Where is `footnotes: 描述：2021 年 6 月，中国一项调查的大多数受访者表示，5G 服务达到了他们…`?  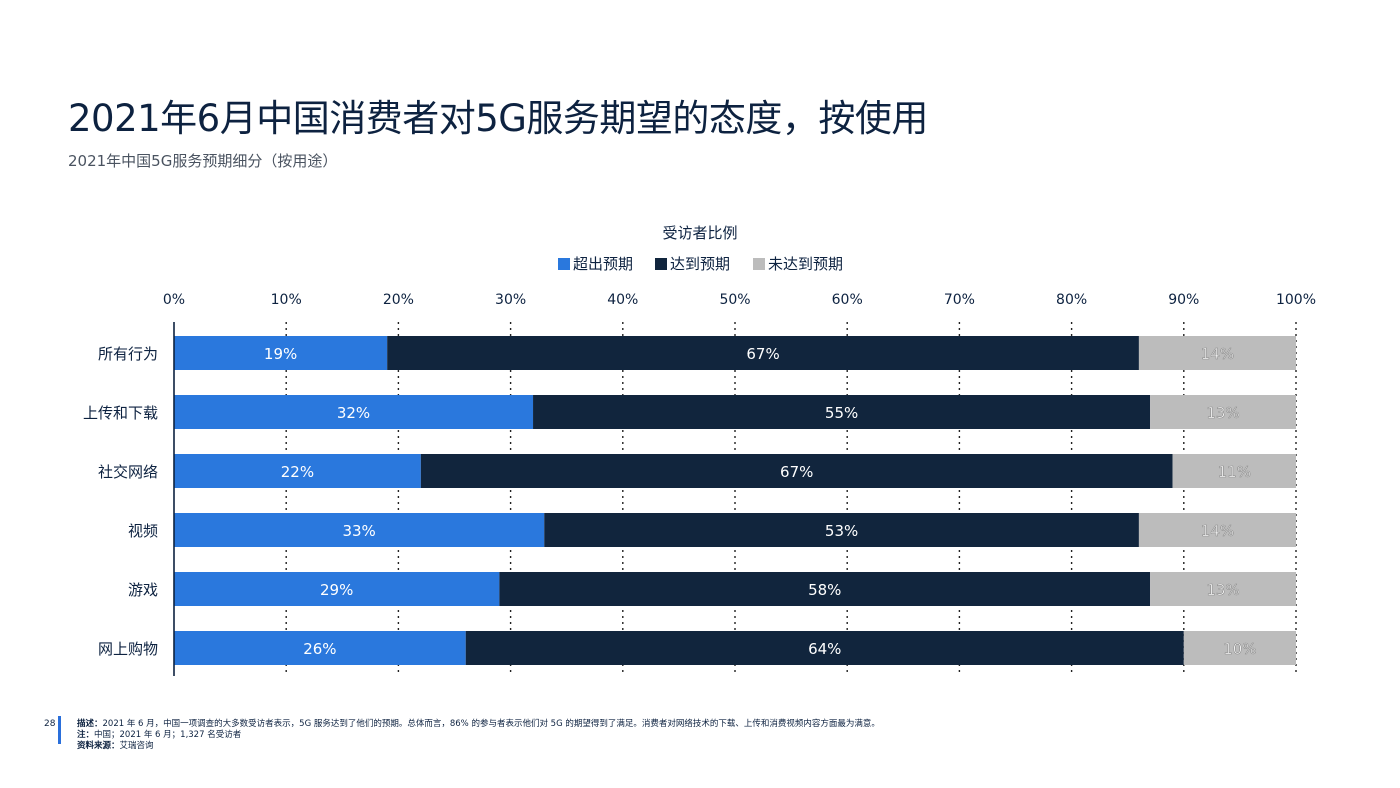 footnotes: 描述：2021 年 6 月，中国一项调查的大多数受访者表示，5G 服务达到了他们… is located at coordinates (478, 735).